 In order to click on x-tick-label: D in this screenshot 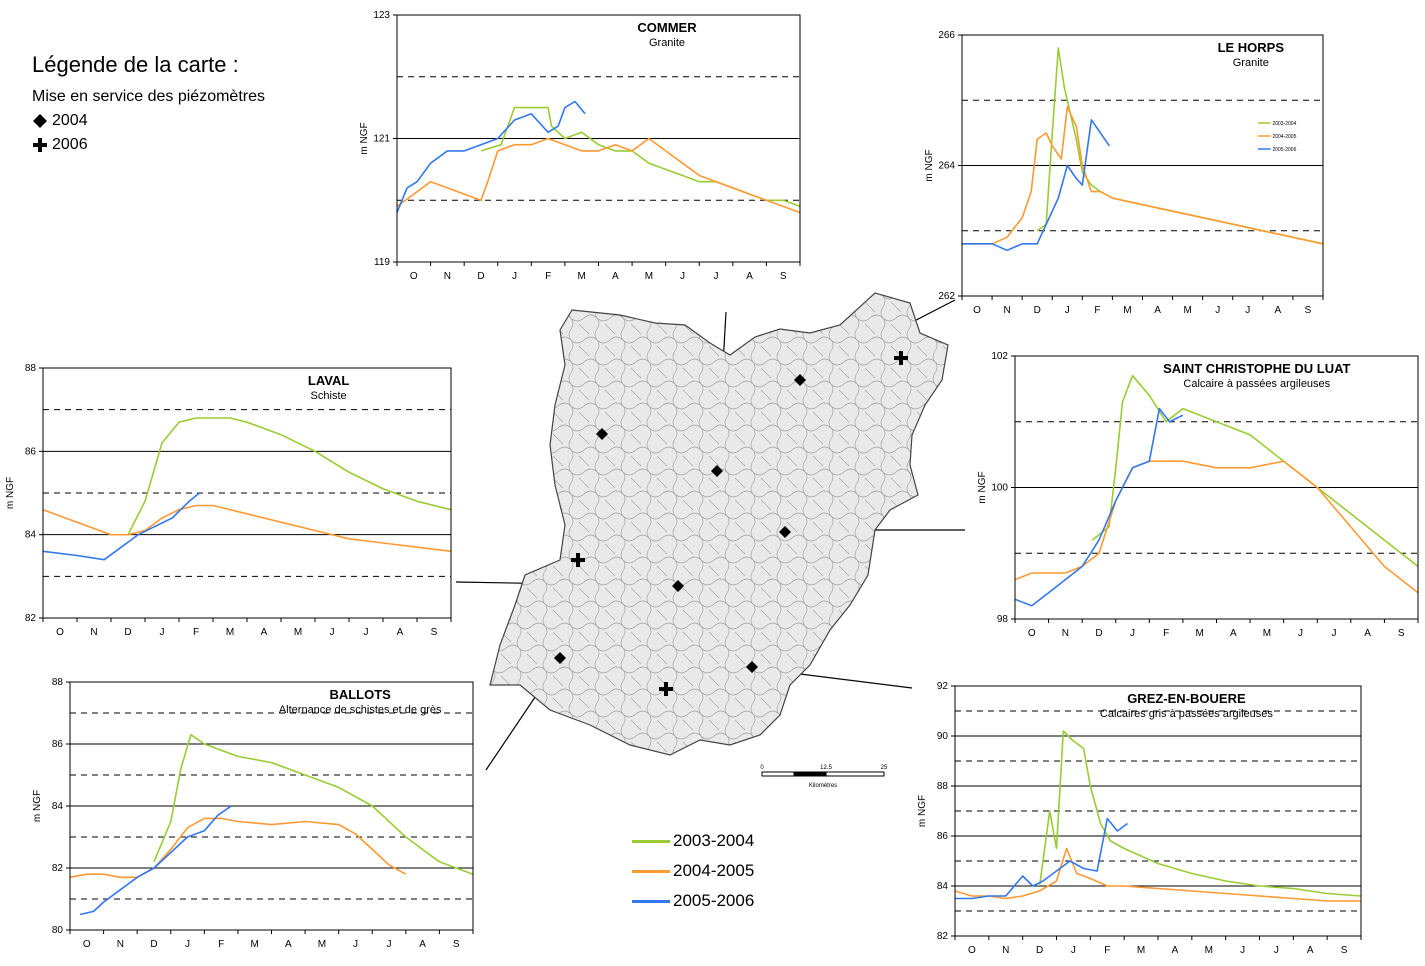, I will do `click(480, 276)`.